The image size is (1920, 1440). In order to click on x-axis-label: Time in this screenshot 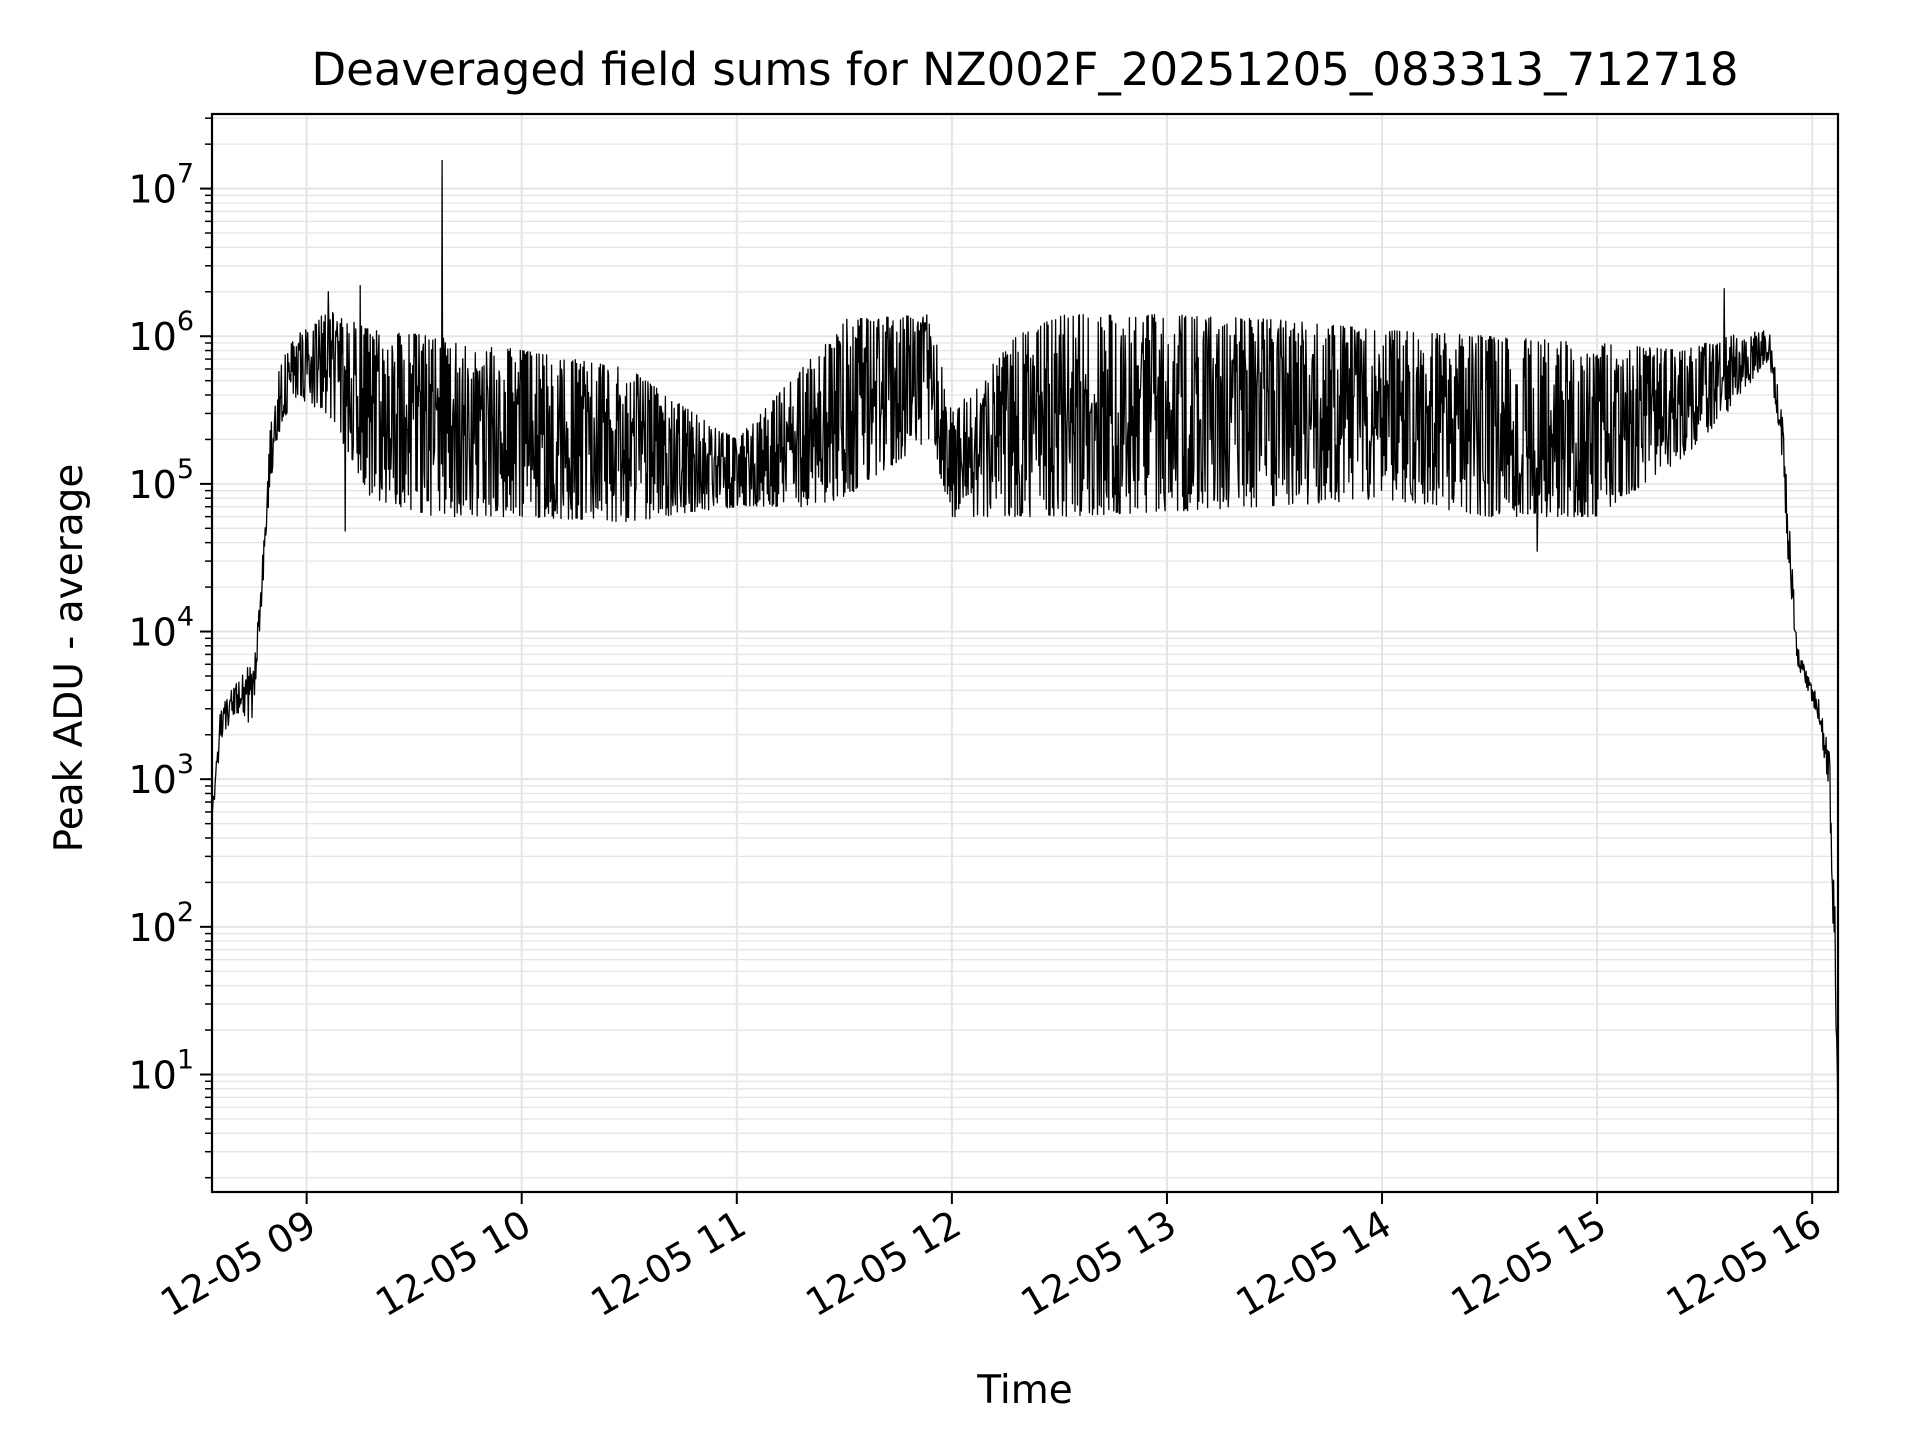, I will do `click(1024, 1390)`.